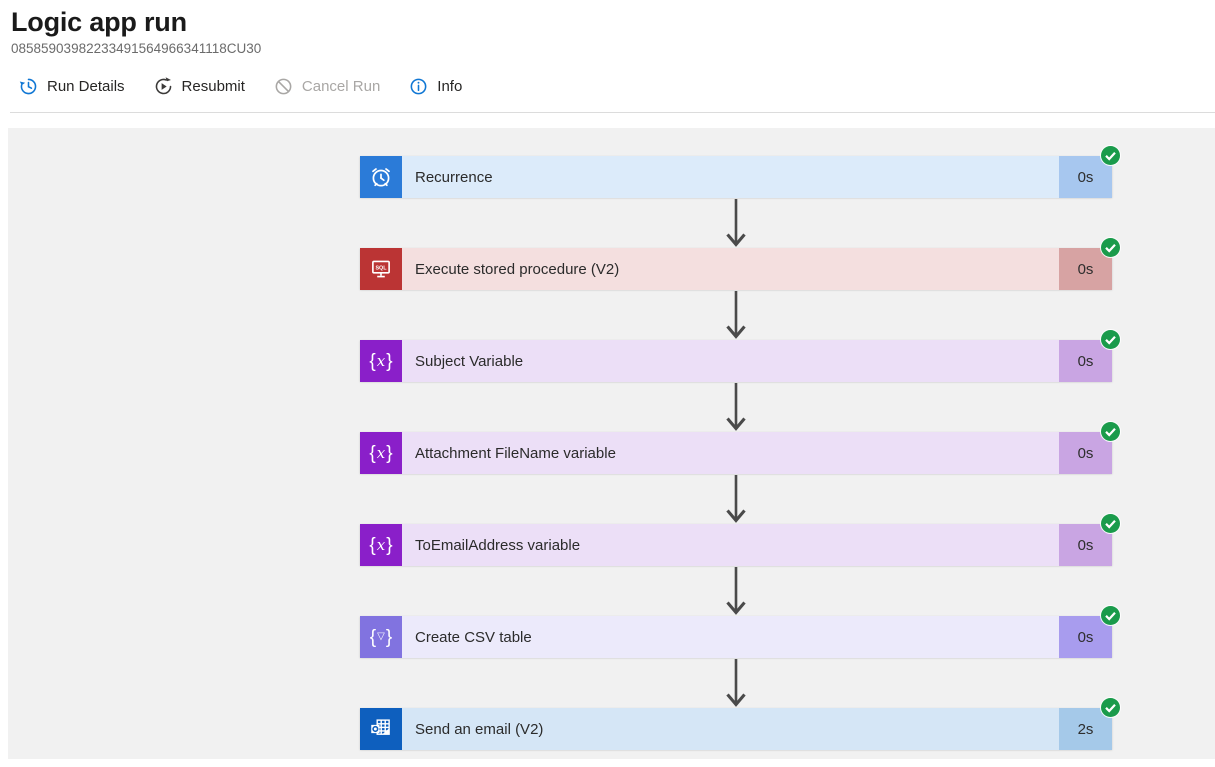  I want to click on resubmit-button: Resubmit, so click(199, 86).